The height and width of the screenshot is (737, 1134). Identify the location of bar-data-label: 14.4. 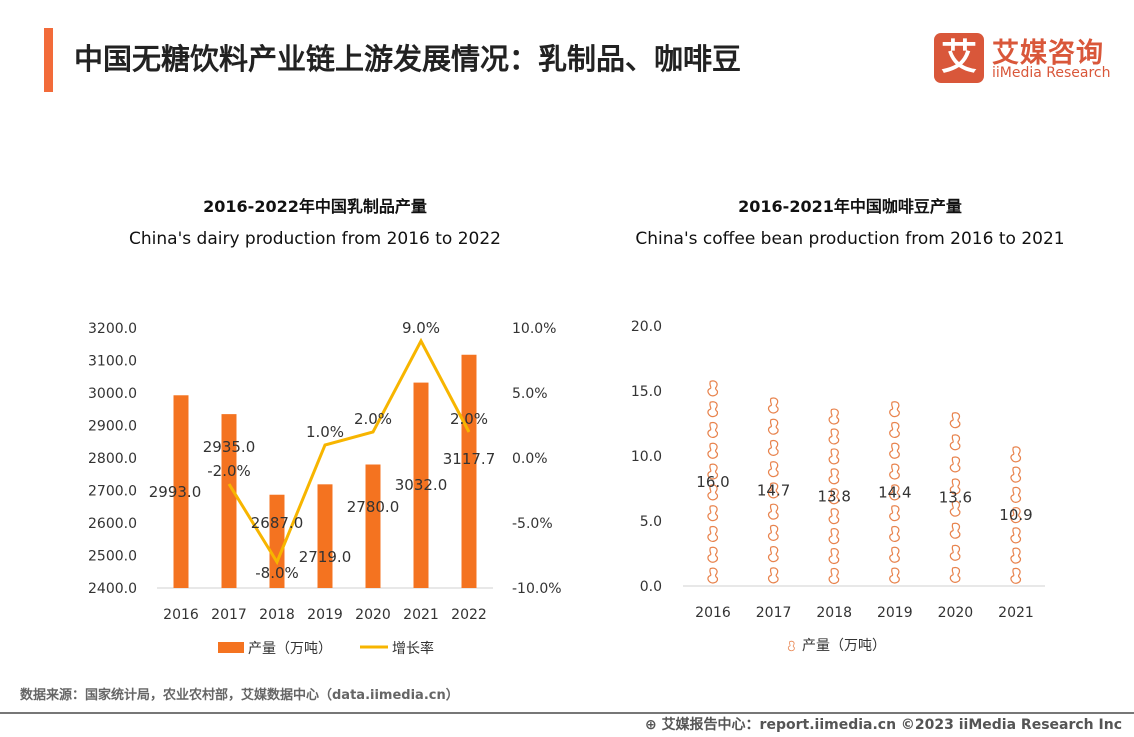
(894, 492).